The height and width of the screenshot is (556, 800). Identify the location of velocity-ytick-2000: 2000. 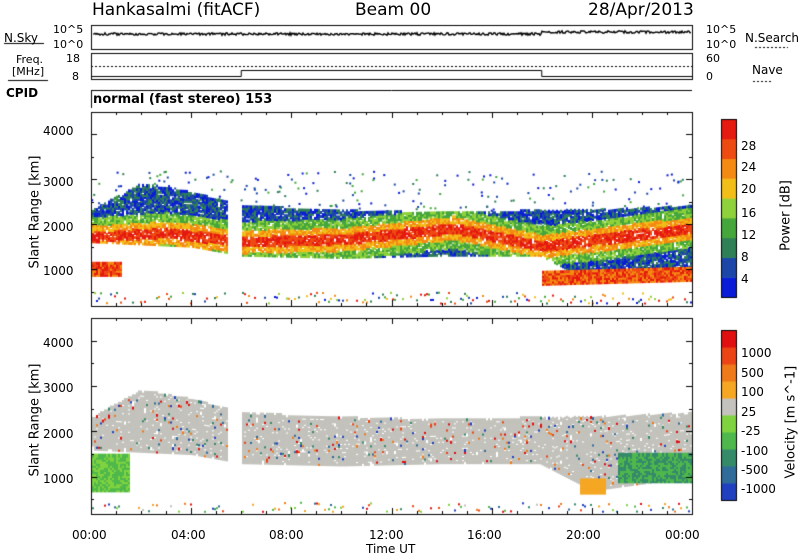
(58, 434).